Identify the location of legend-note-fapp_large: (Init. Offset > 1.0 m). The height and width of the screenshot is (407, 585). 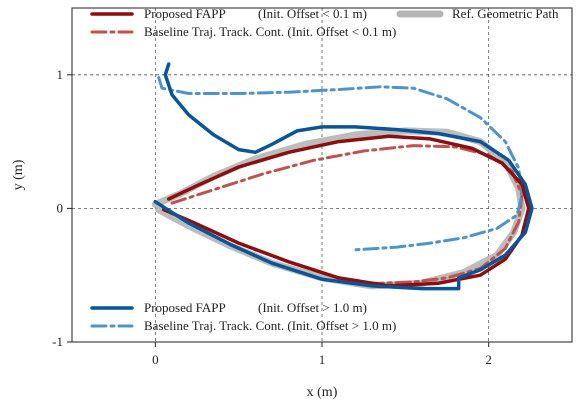
(312, 307).